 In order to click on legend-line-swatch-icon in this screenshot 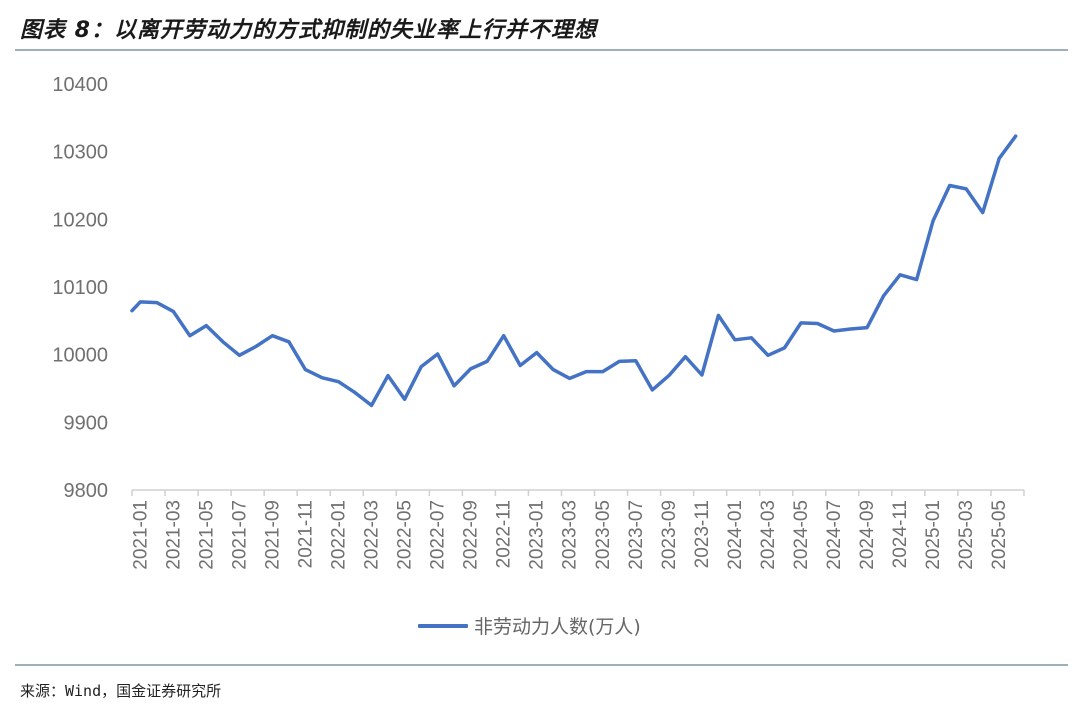, I will do `click(443, 625)`.